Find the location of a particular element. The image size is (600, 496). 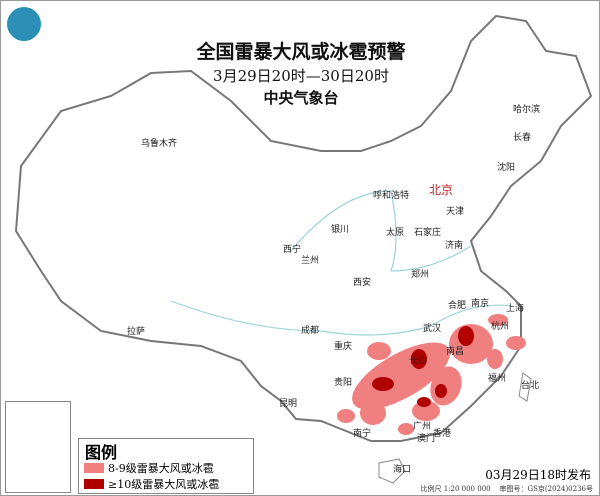

city-label: 太原 is located at coordinates (395, 233).